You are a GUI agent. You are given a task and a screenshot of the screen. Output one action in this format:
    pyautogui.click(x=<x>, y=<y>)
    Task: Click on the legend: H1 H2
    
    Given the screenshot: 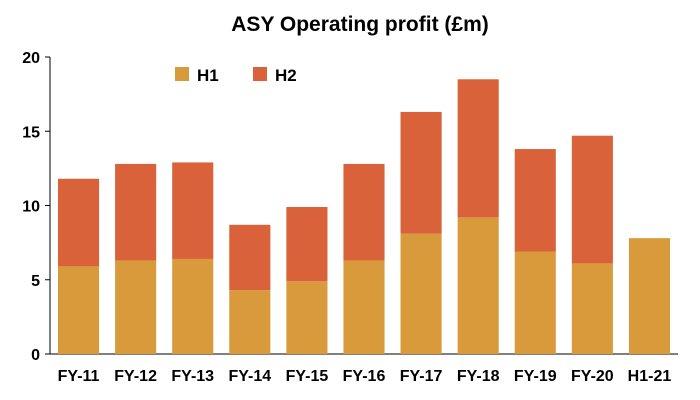 What is the action you would take?
    pyautogui.click(x=236, y=75)
    